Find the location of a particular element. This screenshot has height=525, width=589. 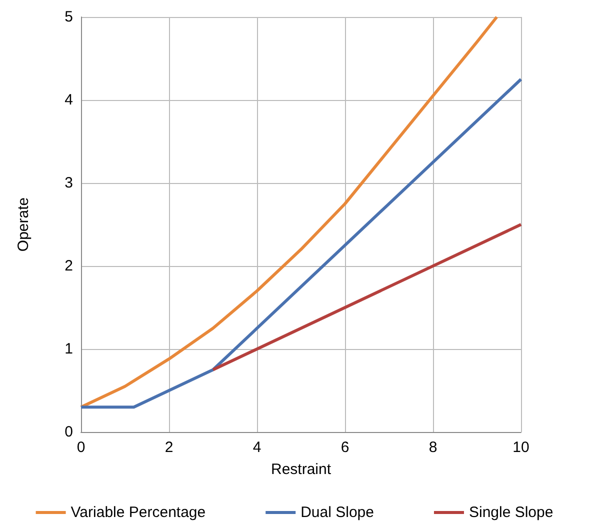

y-tick-label: 0 is located at coordinates (68, 432).